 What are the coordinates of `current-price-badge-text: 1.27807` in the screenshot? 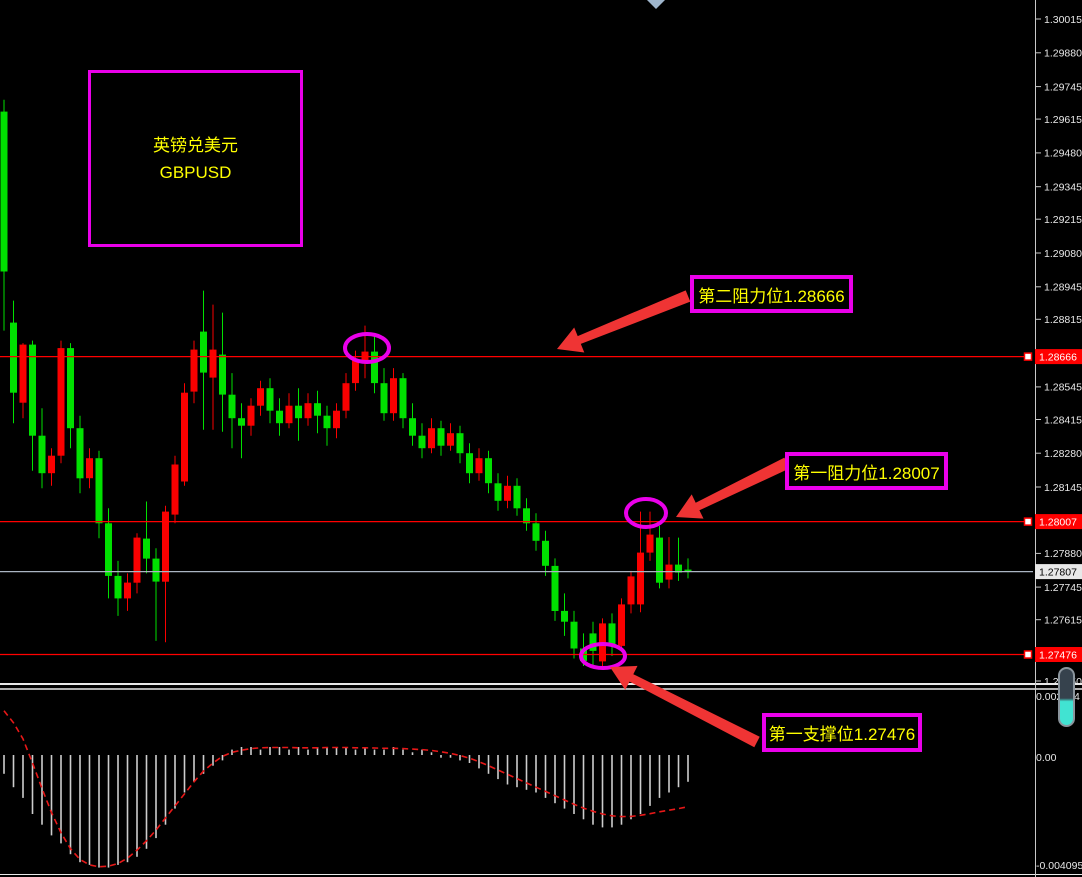 It's located at (1058, 573).